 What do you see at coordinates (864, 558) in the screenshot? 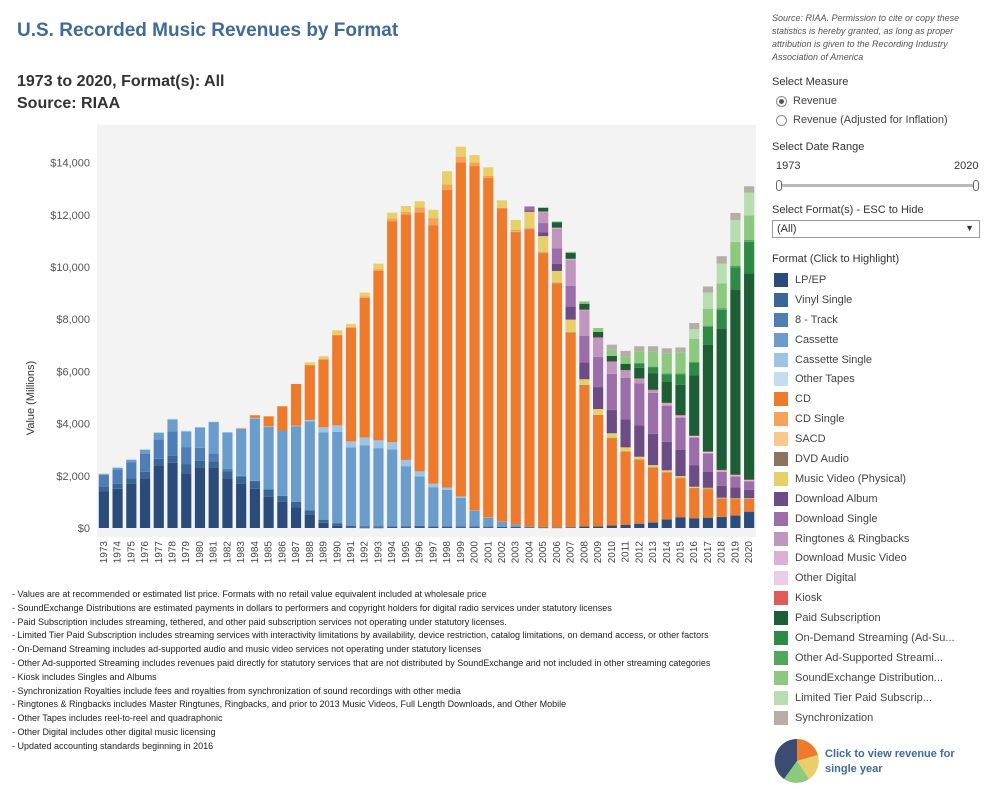
I see `legend-item: Download Music Video` at bounding box center [864, 558].